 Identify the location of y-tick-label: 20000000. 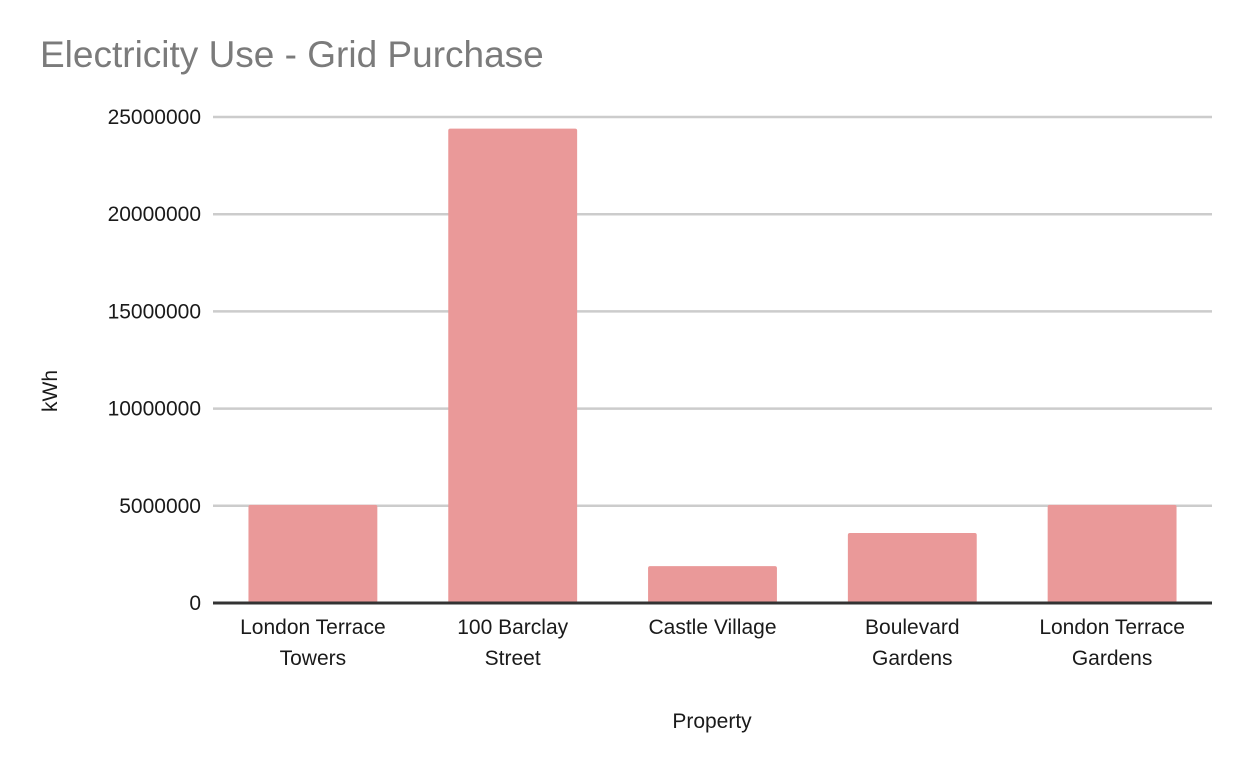
(154, 214).